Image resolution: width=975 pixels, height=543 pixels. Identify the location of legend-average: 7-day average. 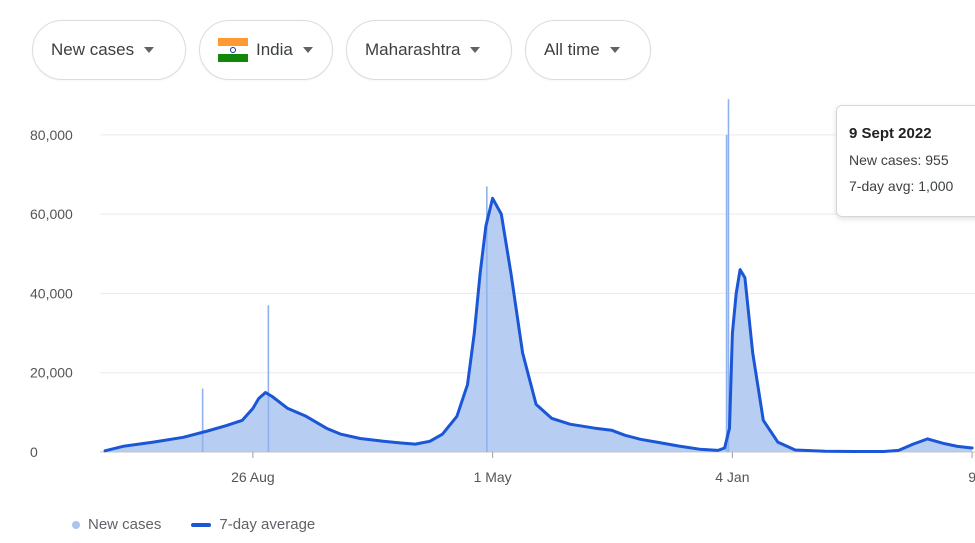
(267, 524).